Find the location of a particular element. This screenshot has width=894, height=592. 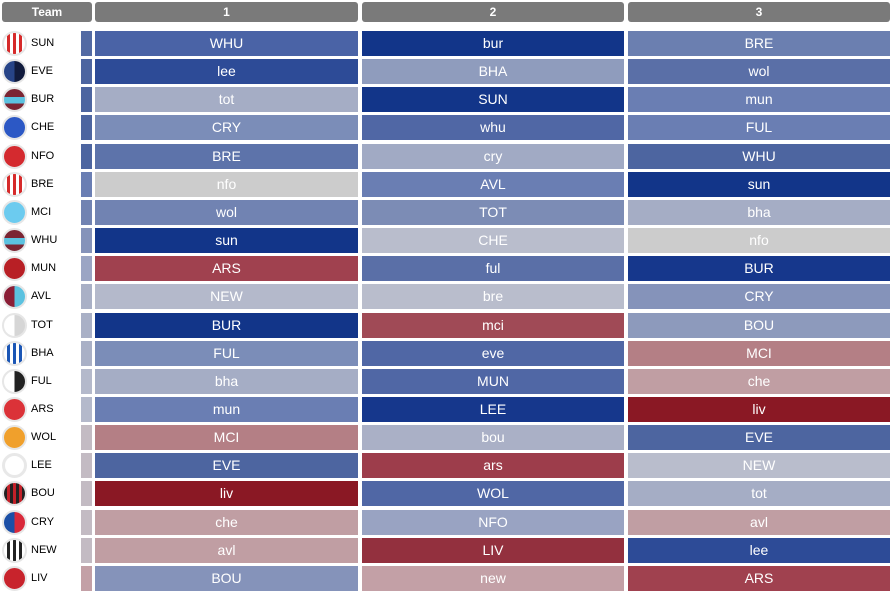

team-row: WOL MCI bou EVE is located at coordinates (447, 438).